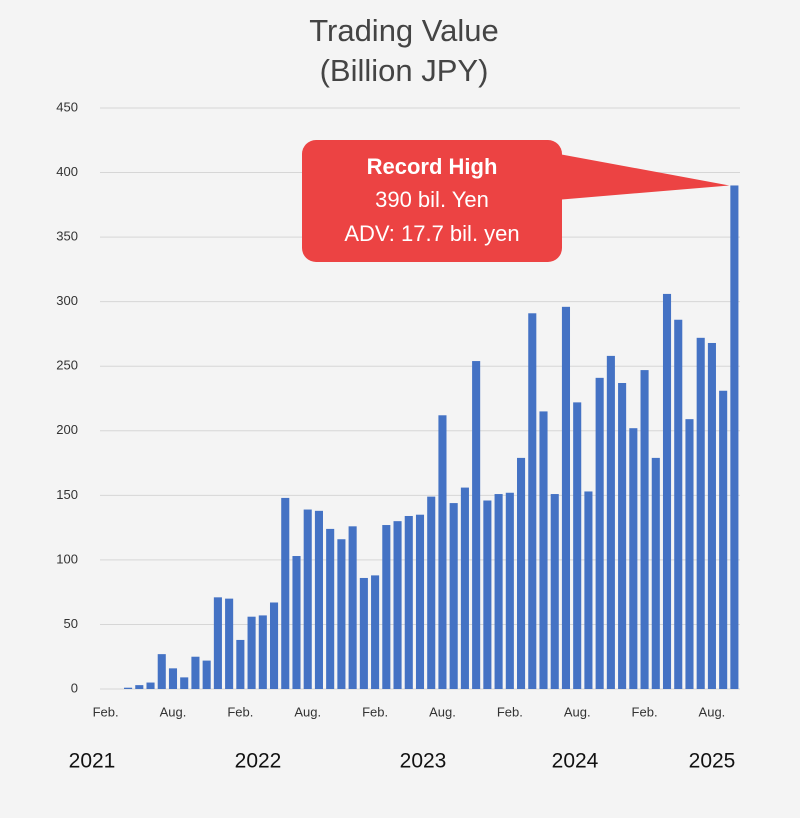 Image resolution: width=800 pixels, height=818 pixels. Describe the element at coordinates (67, 171) in the screenshot. I see `y-tick-label: 400` at that location.